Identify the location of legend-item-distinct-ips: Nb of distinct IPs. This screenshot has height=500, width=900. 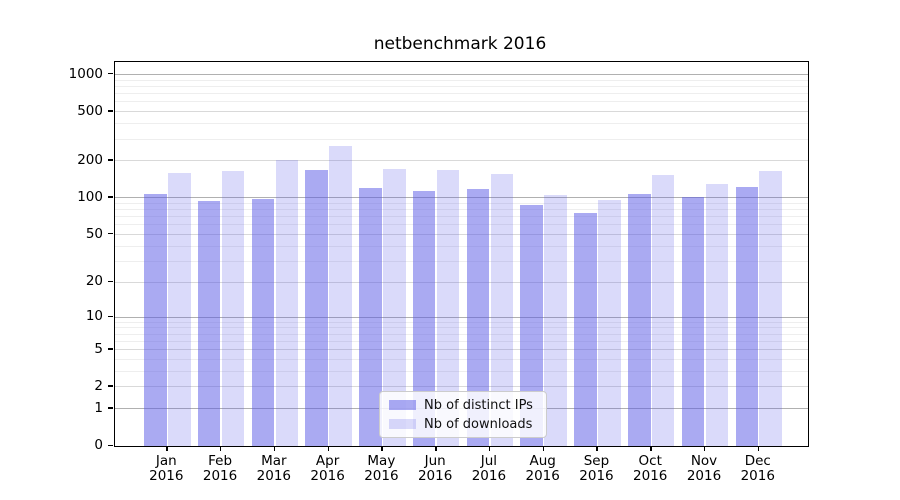
(463, 405).